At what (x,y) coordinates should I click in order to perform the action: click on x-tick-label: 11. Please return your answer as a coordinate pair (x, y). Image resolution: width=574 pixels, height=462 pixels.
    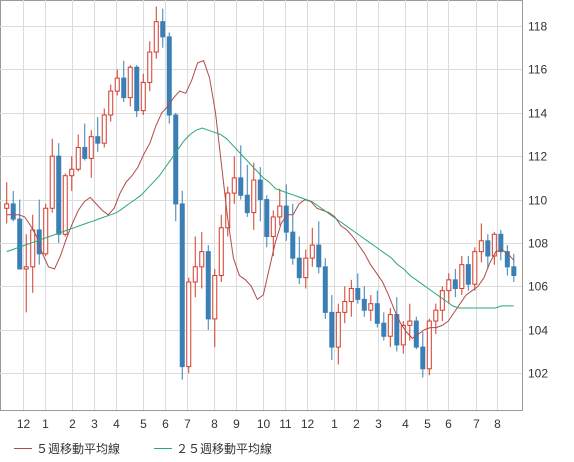
    Looking at the image, I should click on (285, 424).